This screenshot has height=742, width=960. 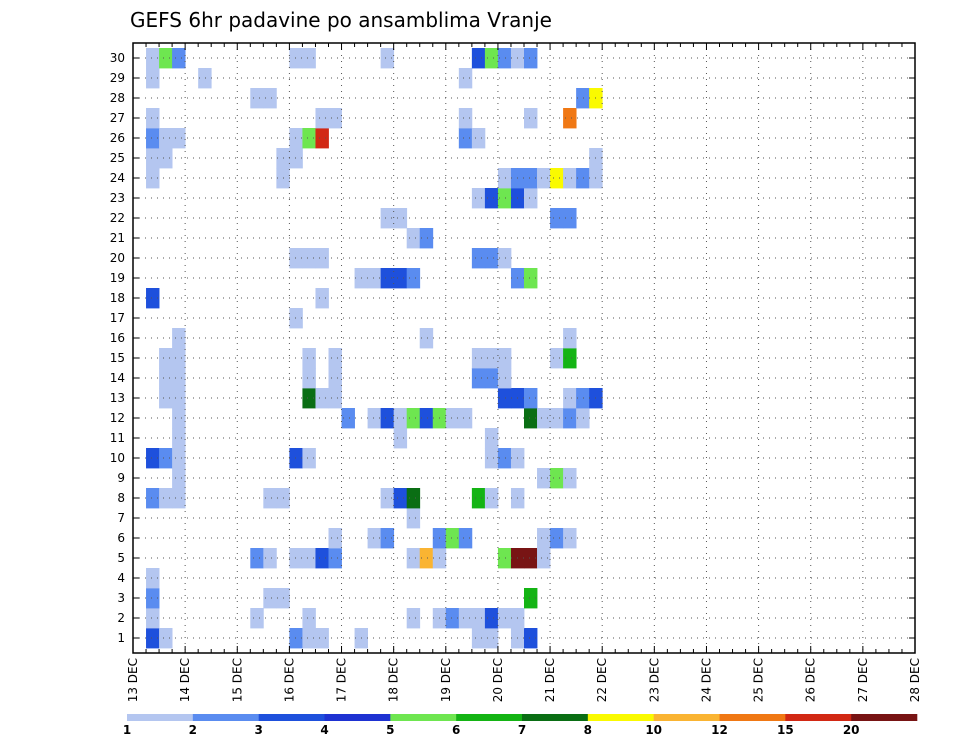 I want to click on chart-title: GEFS 6hr padavine po ansamblima Vranje, so click(x=341, y=20).